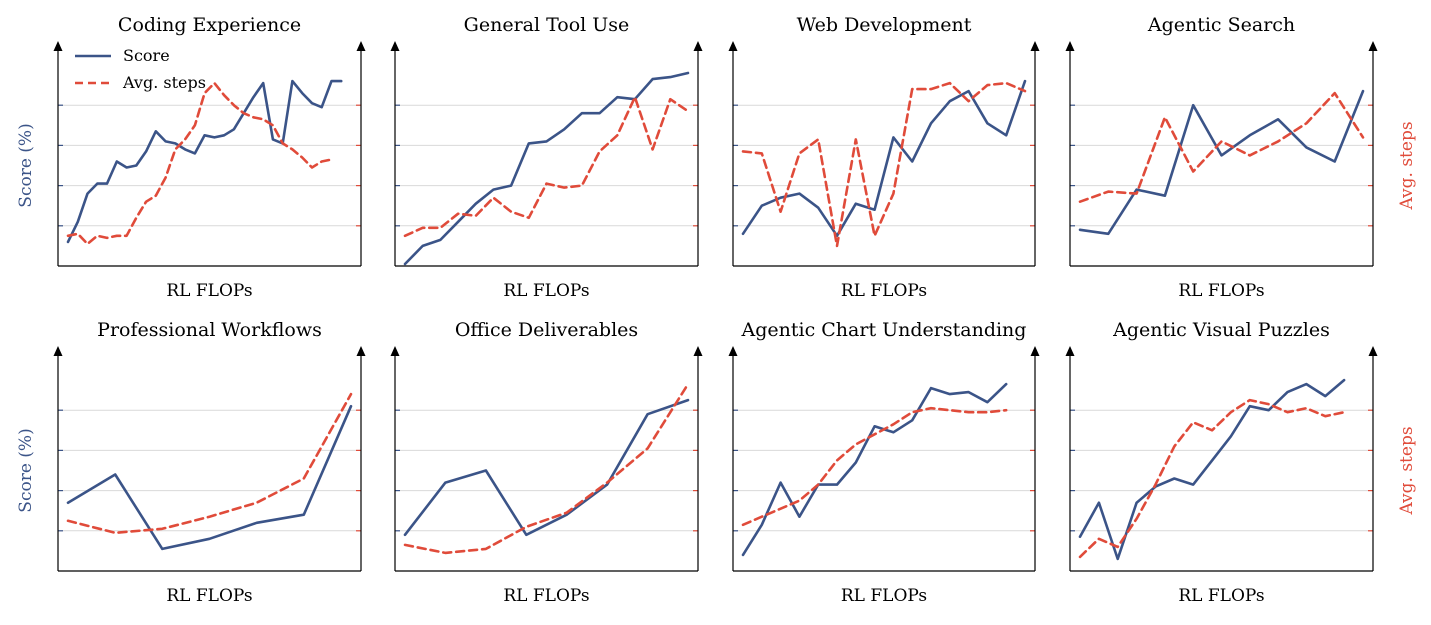  What do you see at coordinates (546, 330) in the screenshot?
I see `subplot-title: Office Deliverables` at bounding box center [546, 330].